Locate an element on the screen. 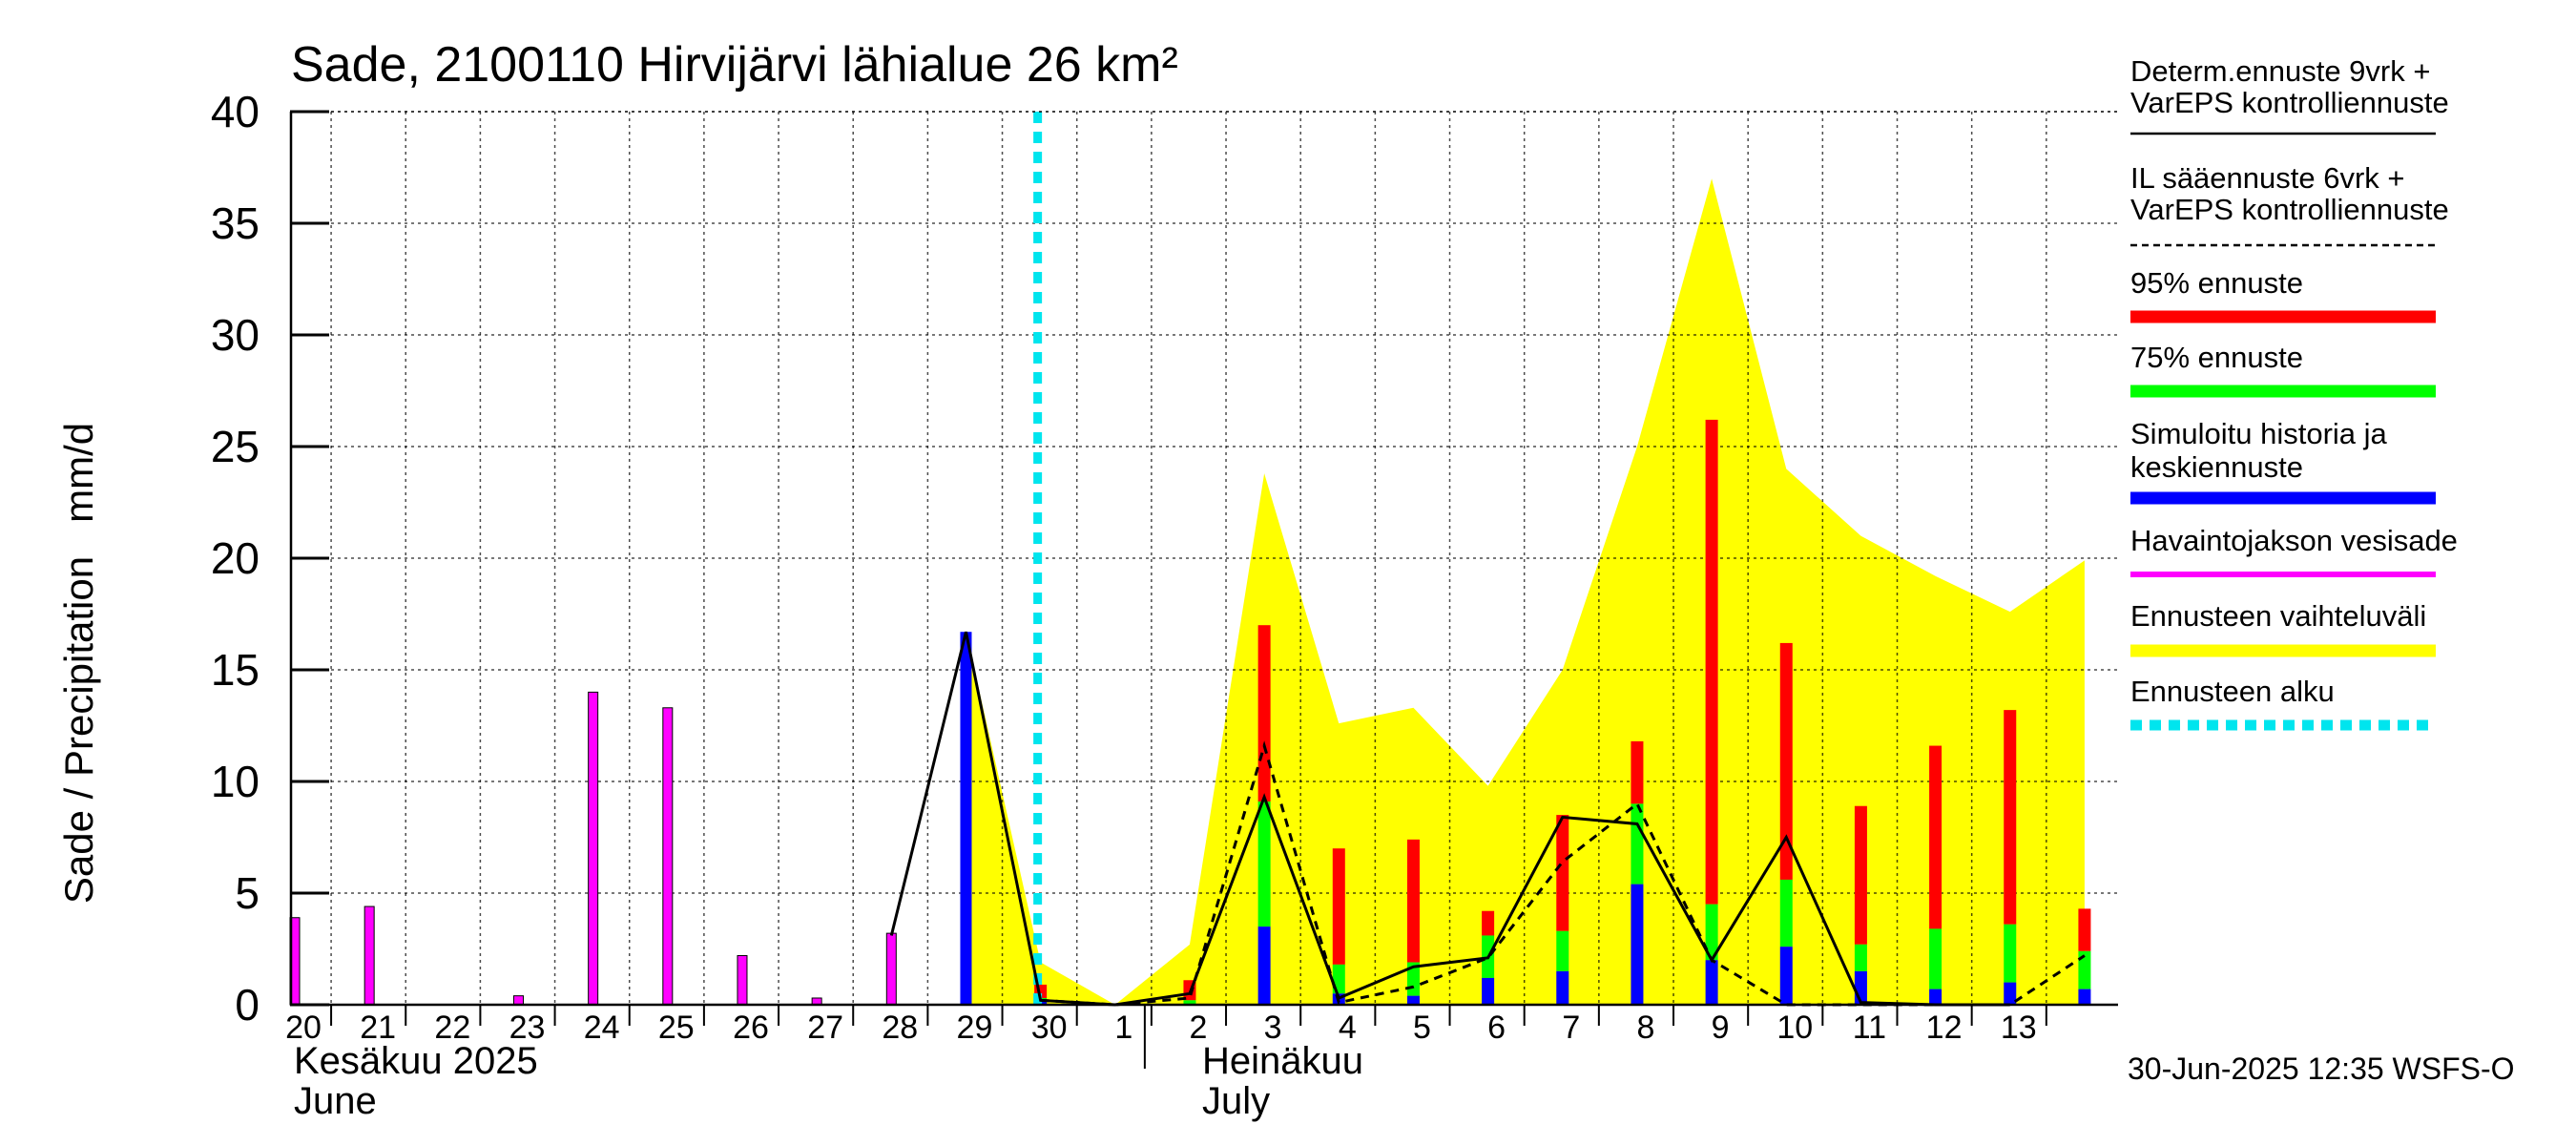 The width and height of the screenshot is (2576, 1145). x-tick-label-21: 21 is located at coordinates (378, 1028).